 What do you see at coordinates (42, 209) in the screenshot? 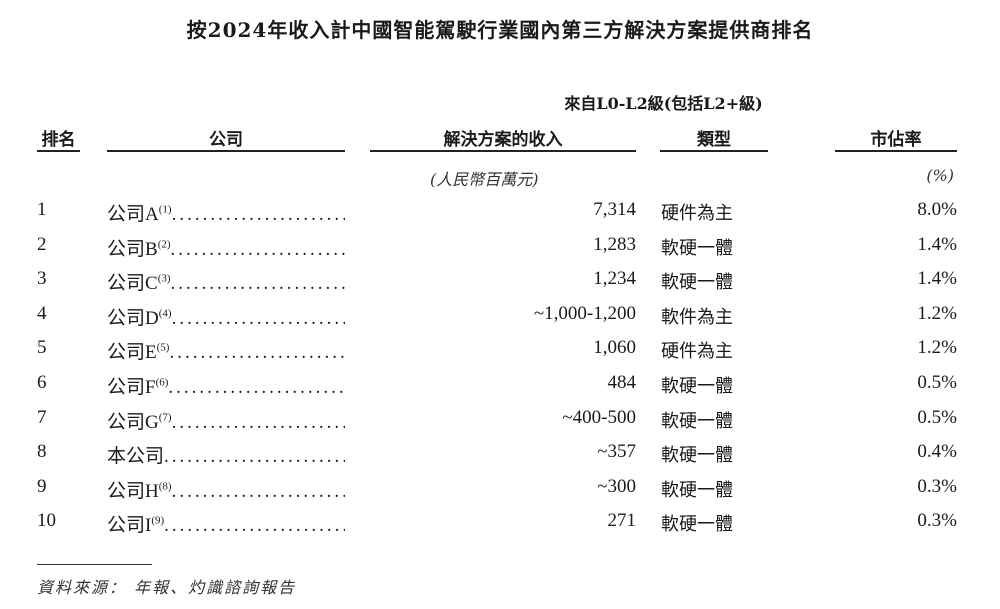
I see `rank: 1` at bounding box center [42, 209].